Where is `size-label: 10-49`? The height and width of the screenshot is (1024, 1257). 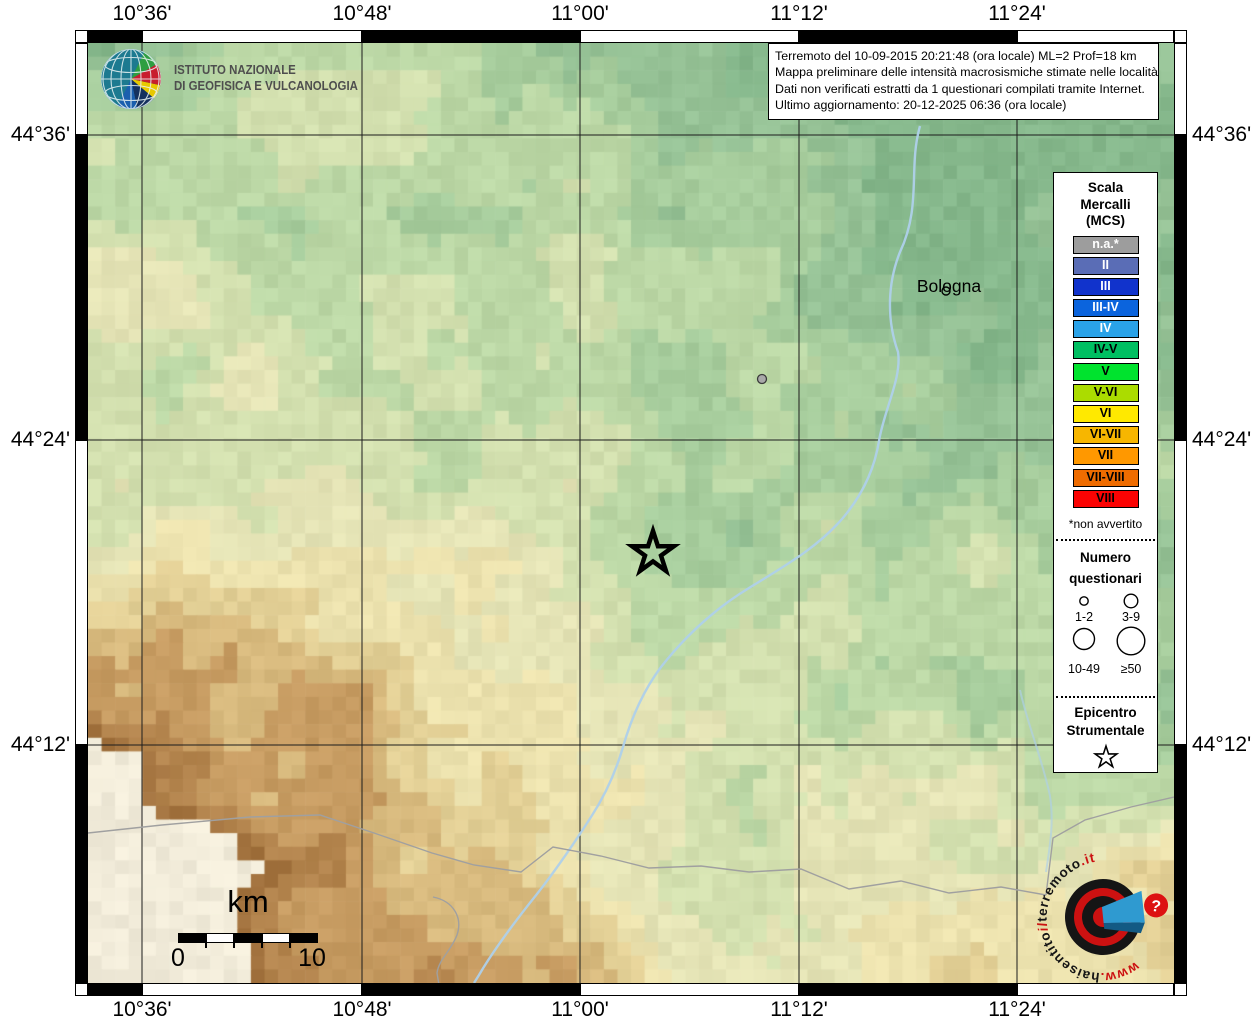
size-label: 10-49 is located at coordinates (1084, 669).